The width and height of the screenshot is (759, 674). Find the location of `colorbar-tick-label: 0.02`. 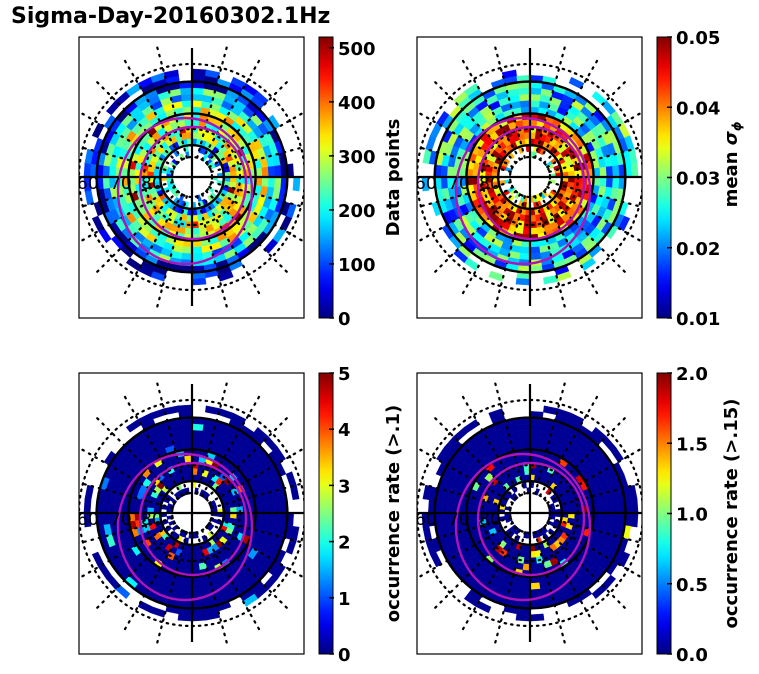

colorbar-tick-label: 0.02 is located at coordinates (698, 249).